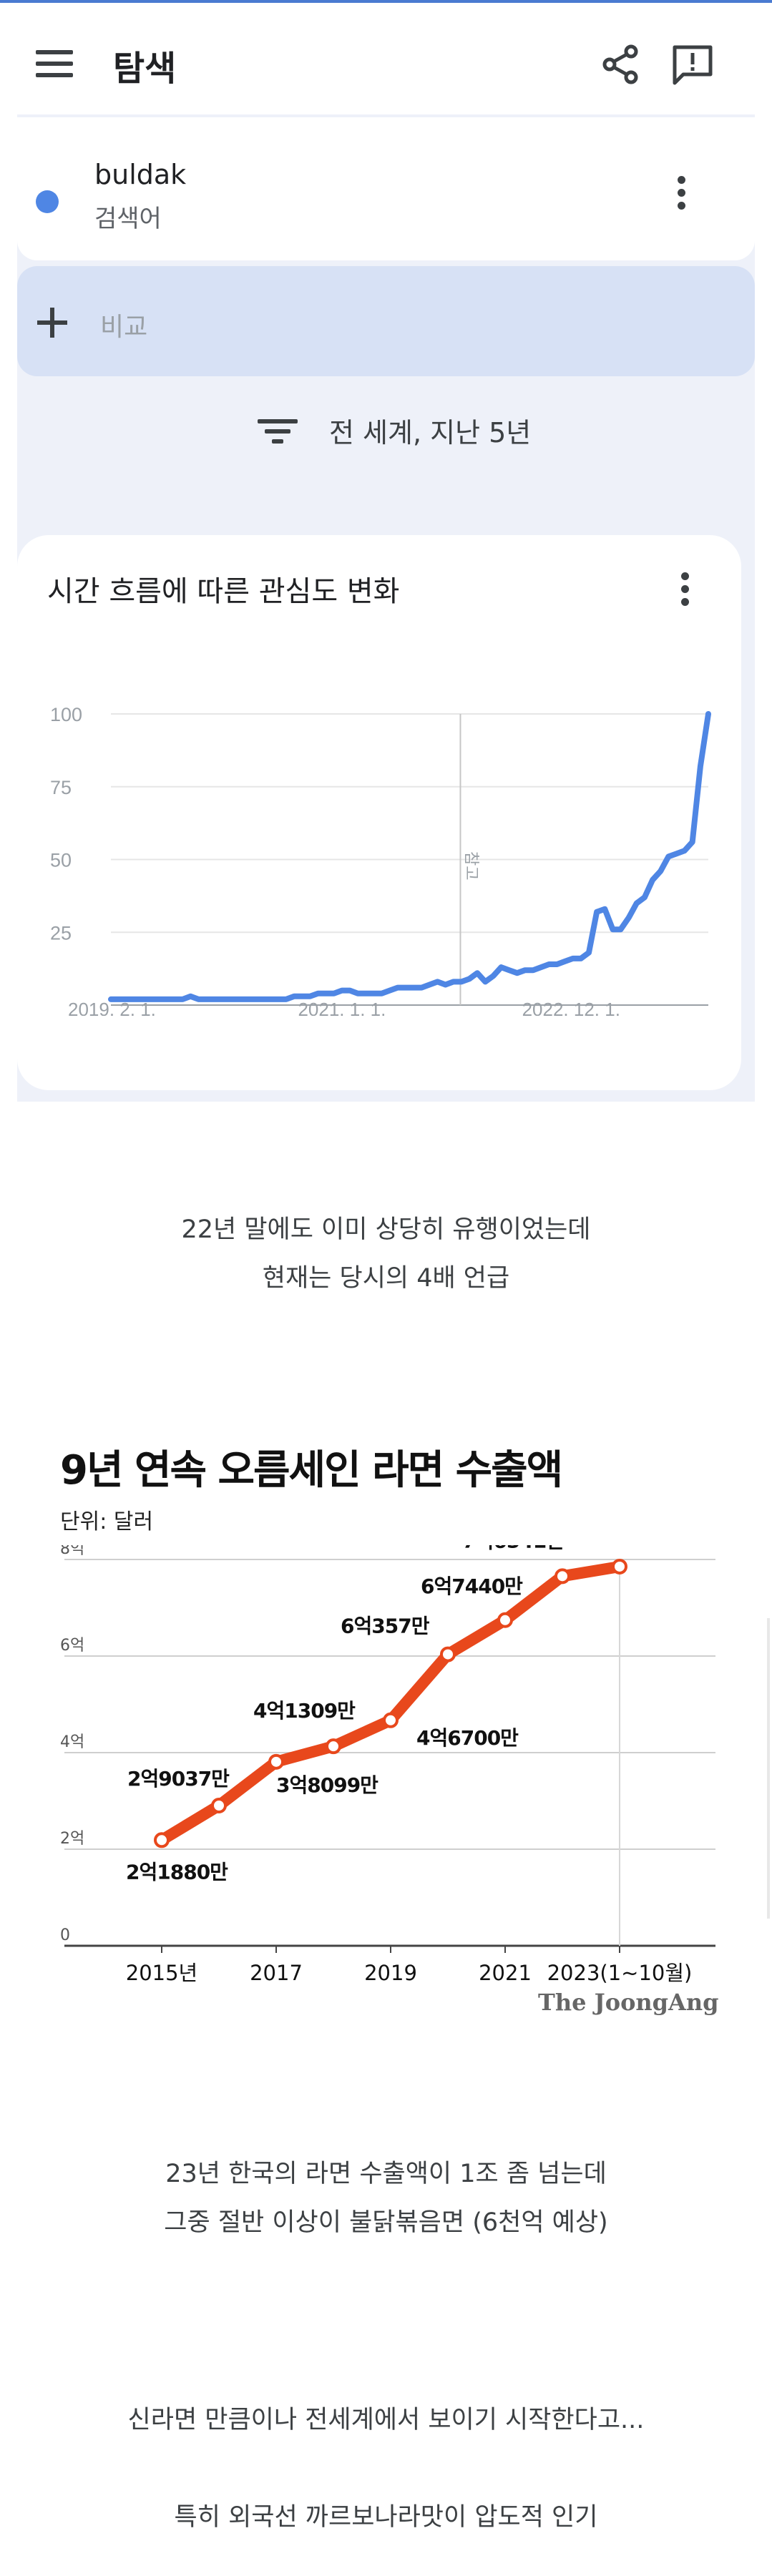 Image resolution: width=772 pixels, height=2576 pixels. Describe the element at coordinates (223, 592) in the screenshot. I see `chart-card-title: 시간 흐름에 따른 관심도 변화` at that location.